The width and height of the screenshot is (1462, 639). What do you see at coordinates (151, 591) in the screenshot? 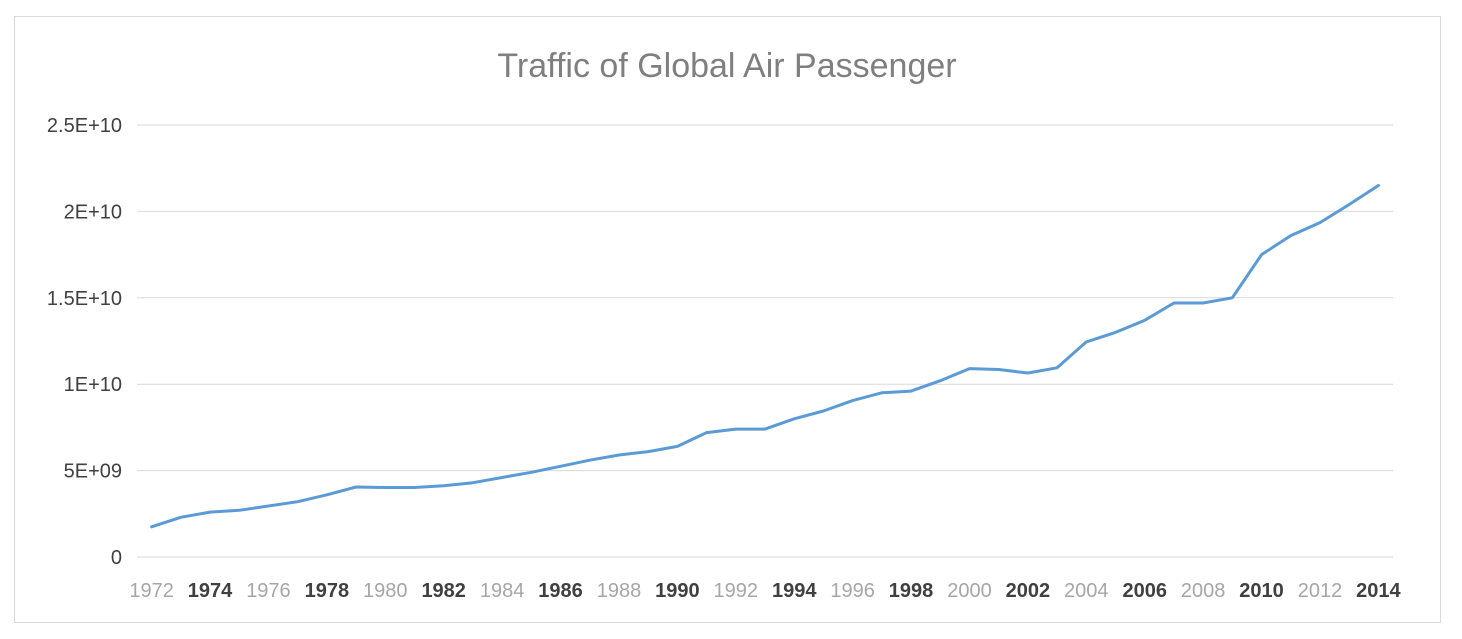
I see `x-tick-label: 1972` at bounding box center [151, 591].